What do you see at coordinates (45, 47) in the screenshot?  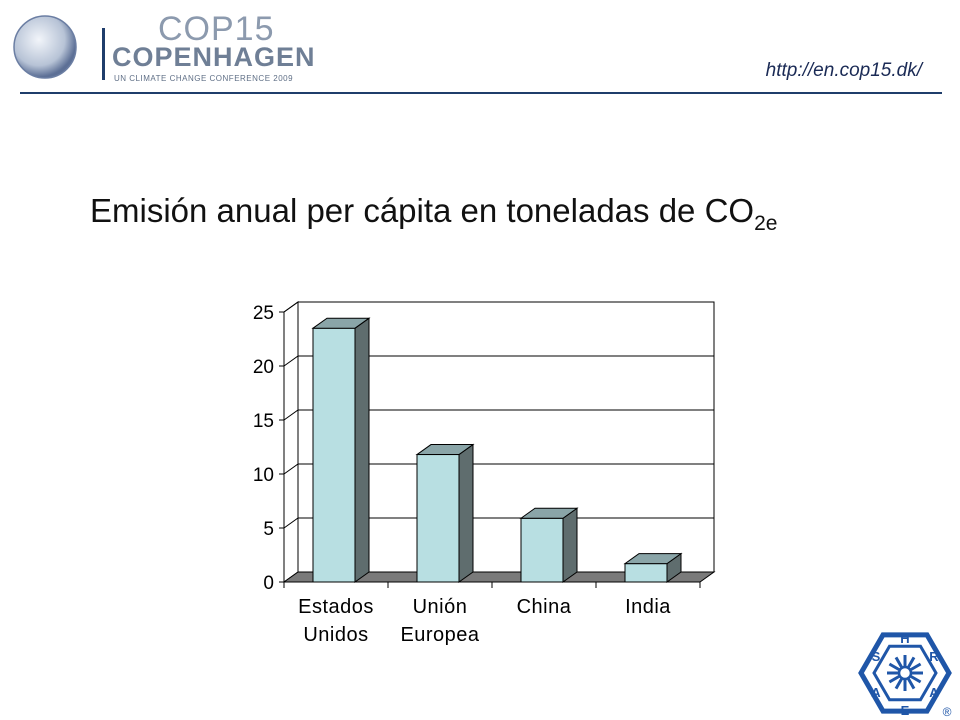 I see `globe-icon` at bounding box center [45, 47].